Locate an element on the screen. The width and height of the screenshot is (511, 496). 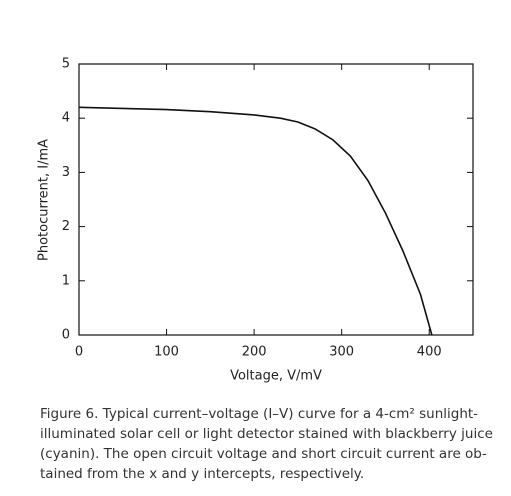
x-tick-label: 0 is located at coordinates (79, 352).